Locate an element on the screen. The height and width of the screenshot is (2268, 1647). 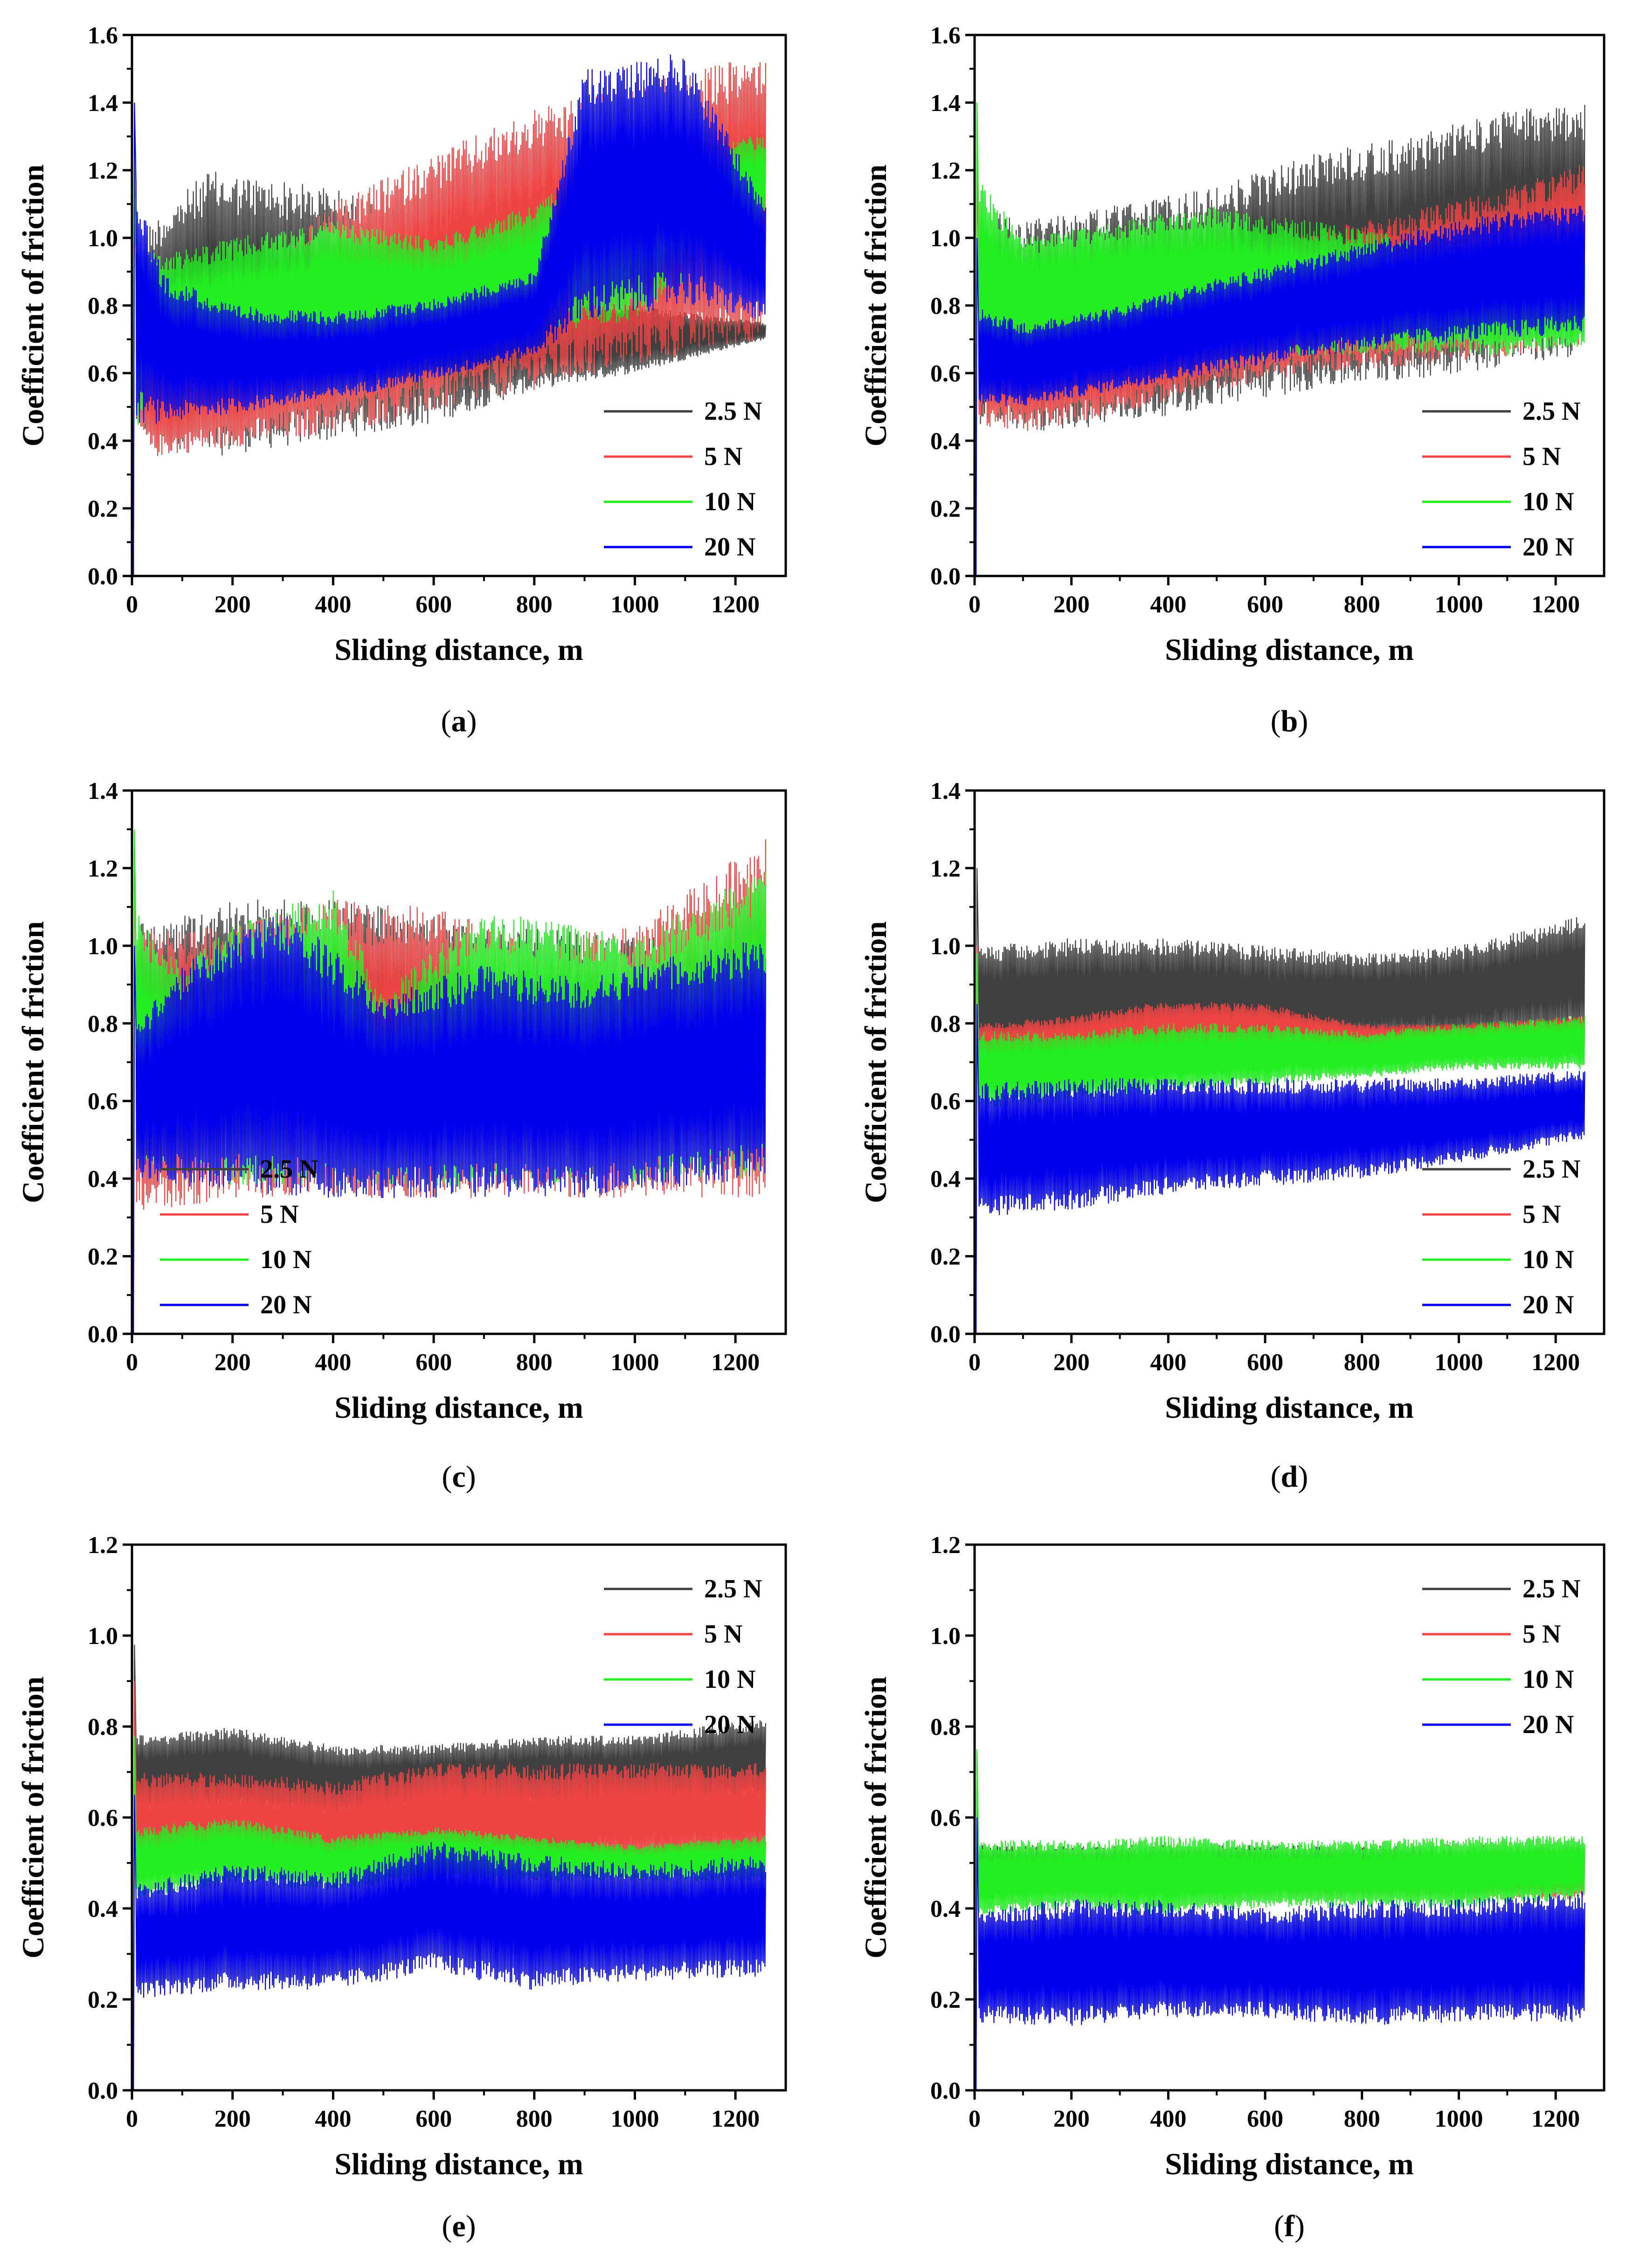
panel-label: (e) is located at coordinates (459, 2226).